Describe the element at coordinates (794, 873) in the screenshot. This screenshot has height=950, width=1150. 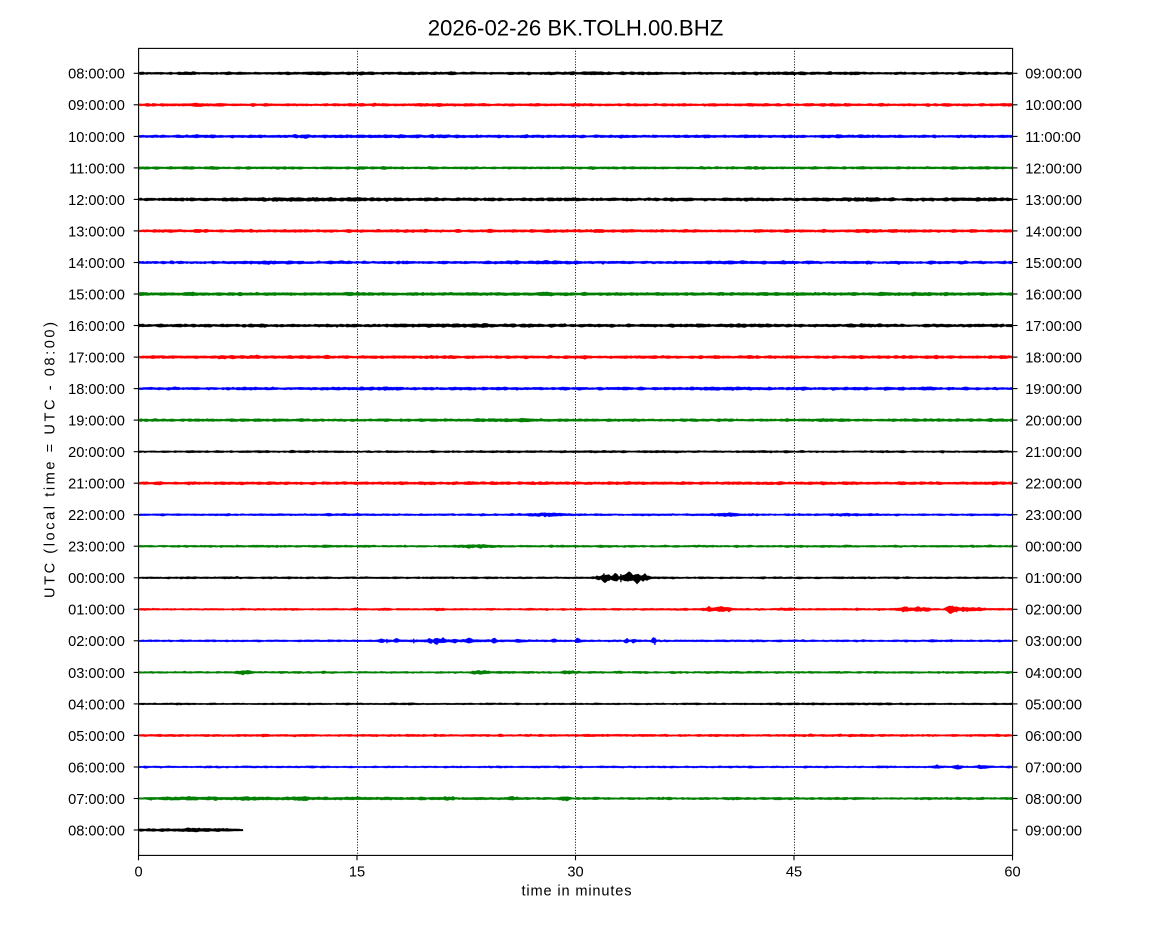
I see `svg-text: 45` at that location.